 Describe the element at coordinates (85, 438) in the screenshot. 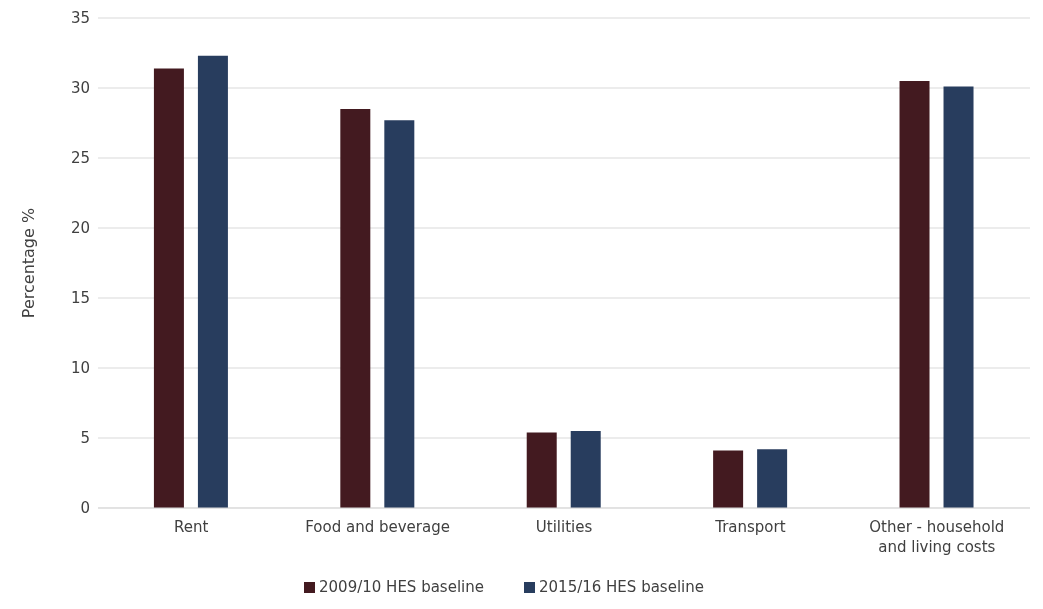

I see `y-tick-label: 5` at that location.